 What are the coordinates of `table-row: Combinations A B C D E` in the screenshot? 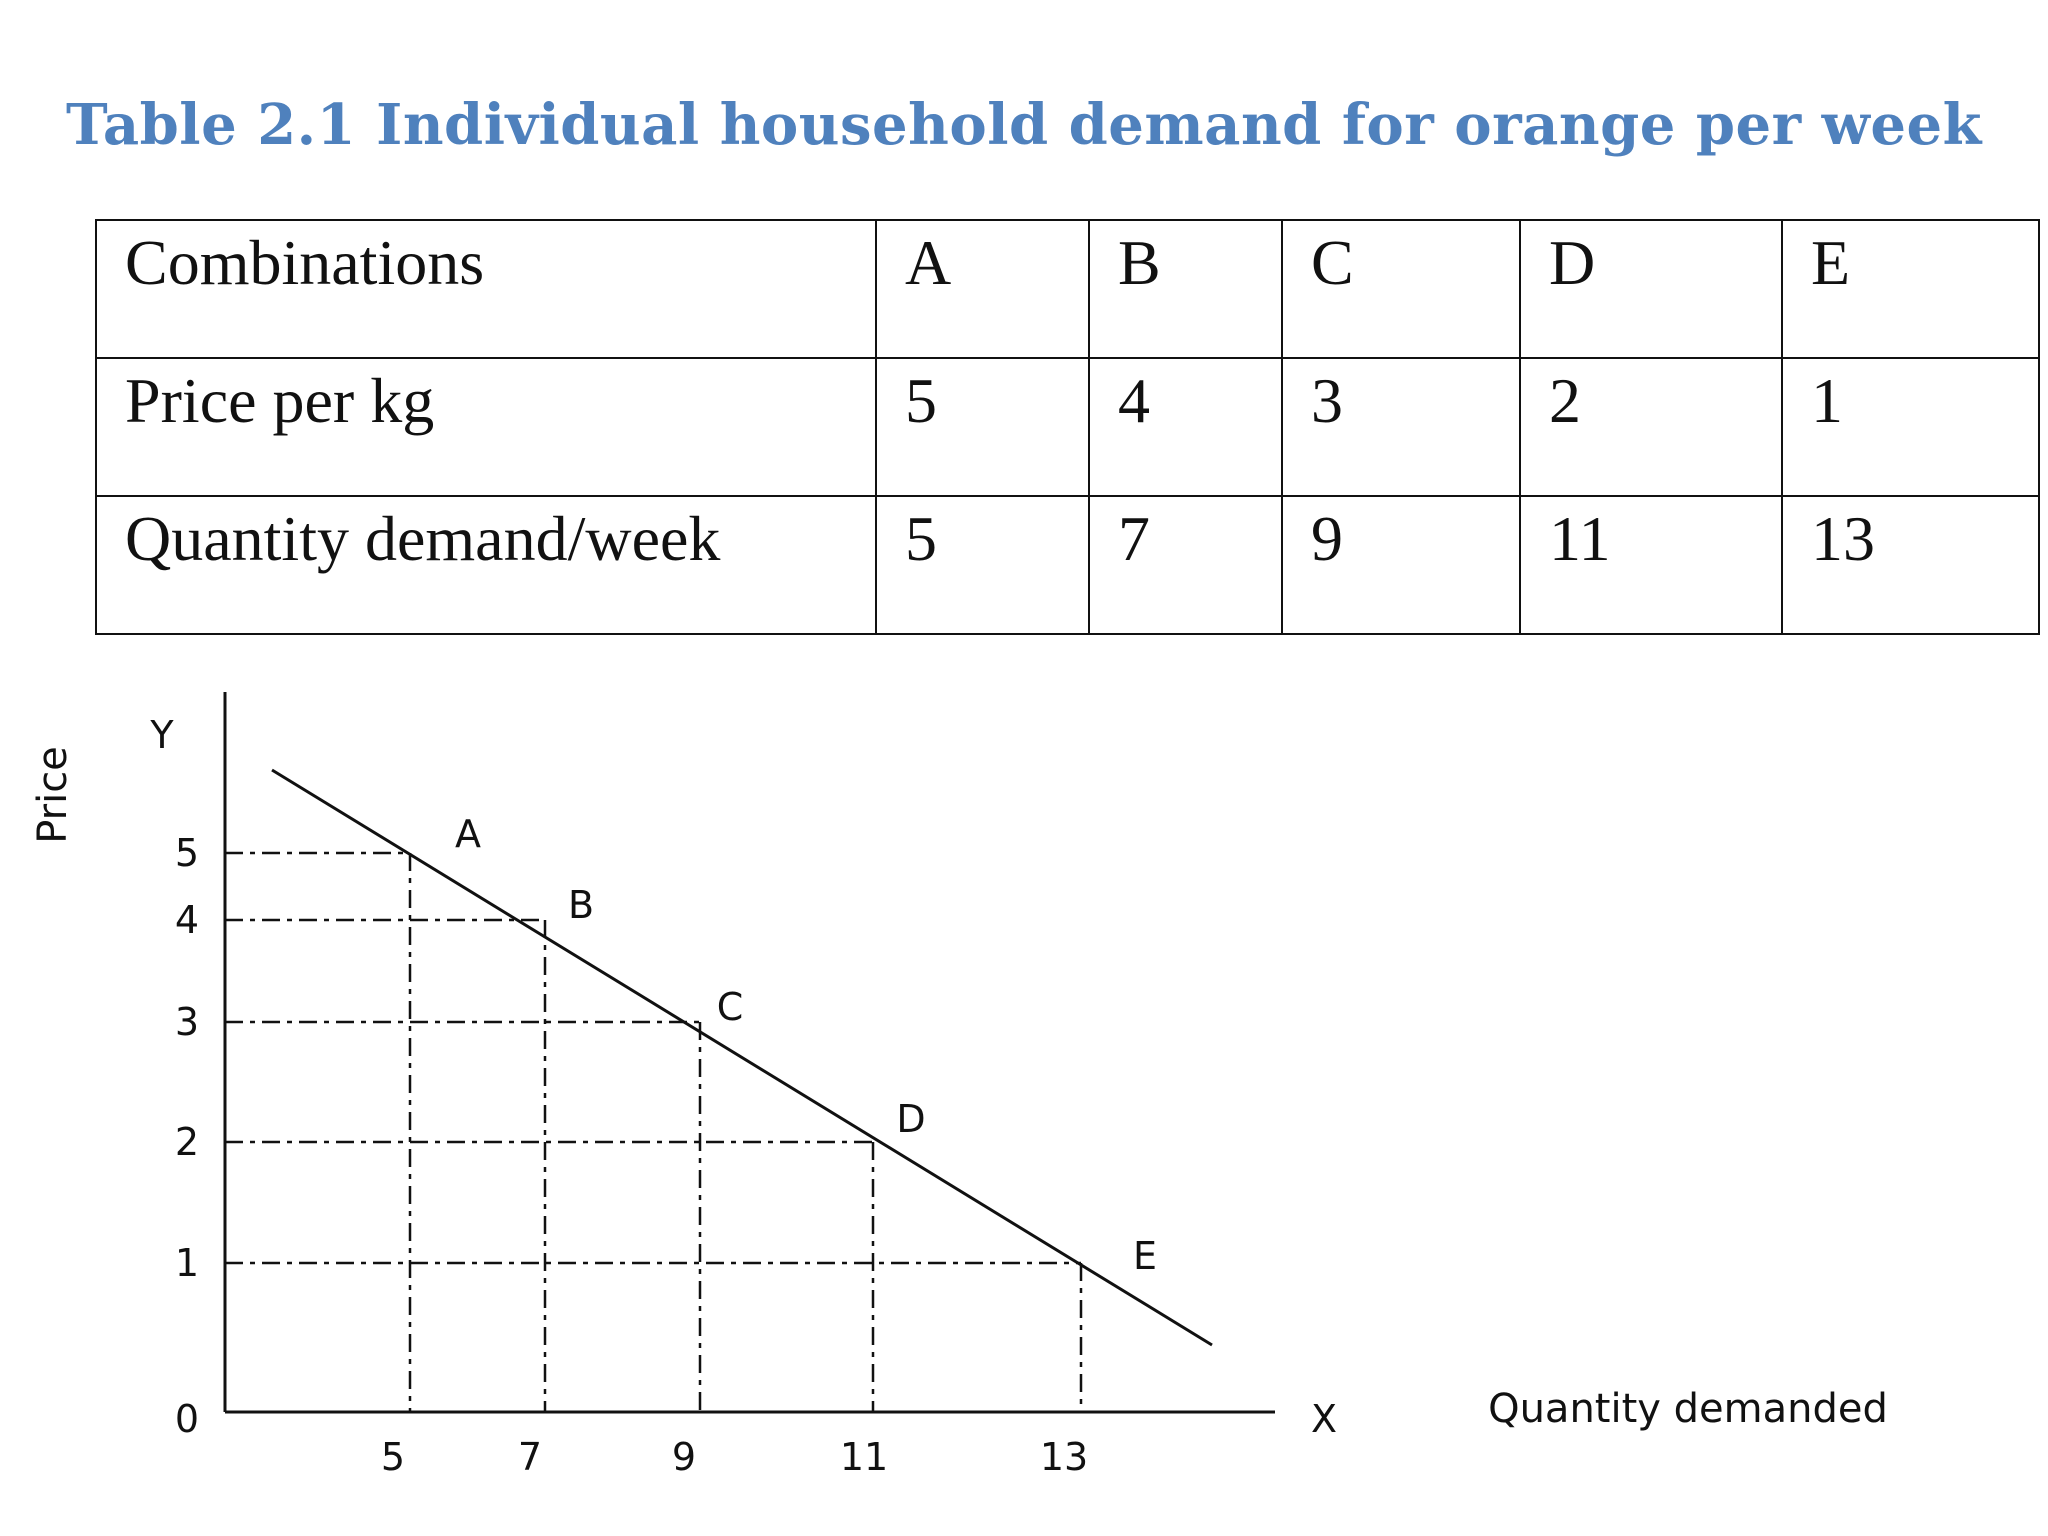 It's located at (1067, 289).